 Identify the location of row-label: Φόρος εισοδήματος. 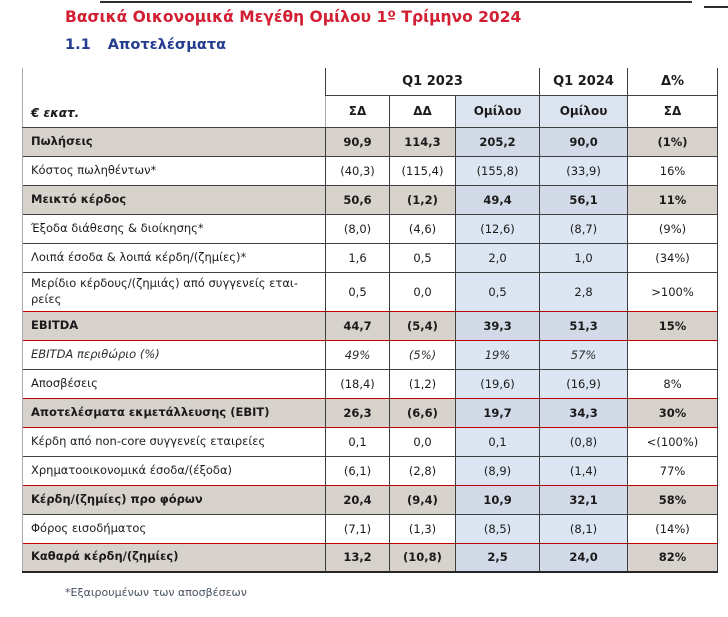
(174, 528).